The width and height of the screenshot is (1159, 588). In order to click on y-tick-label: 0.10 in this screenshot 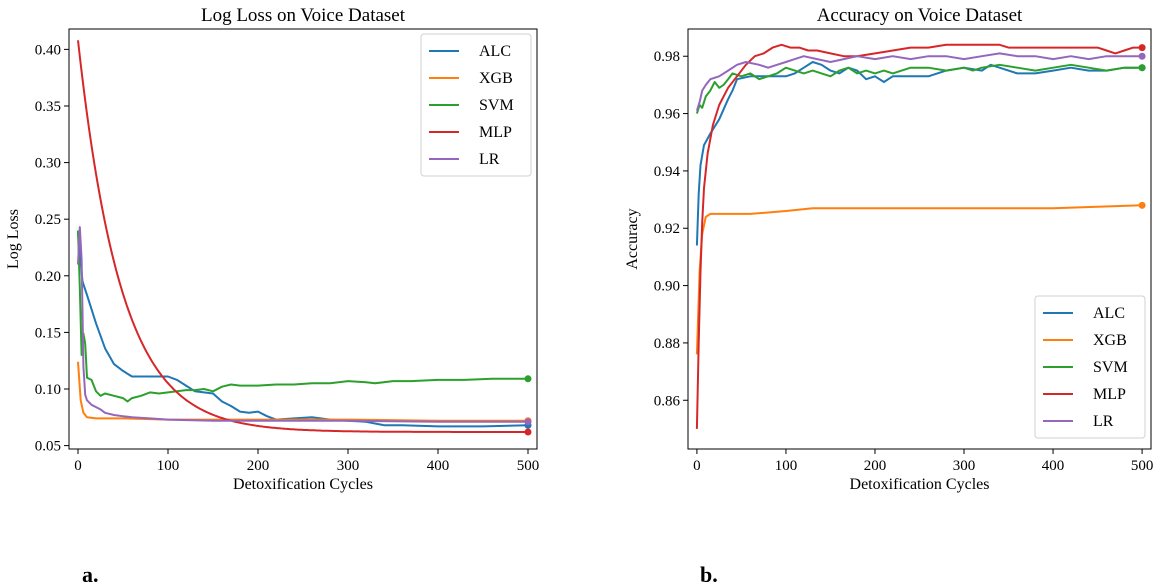, I will do `click(48, 390)`.